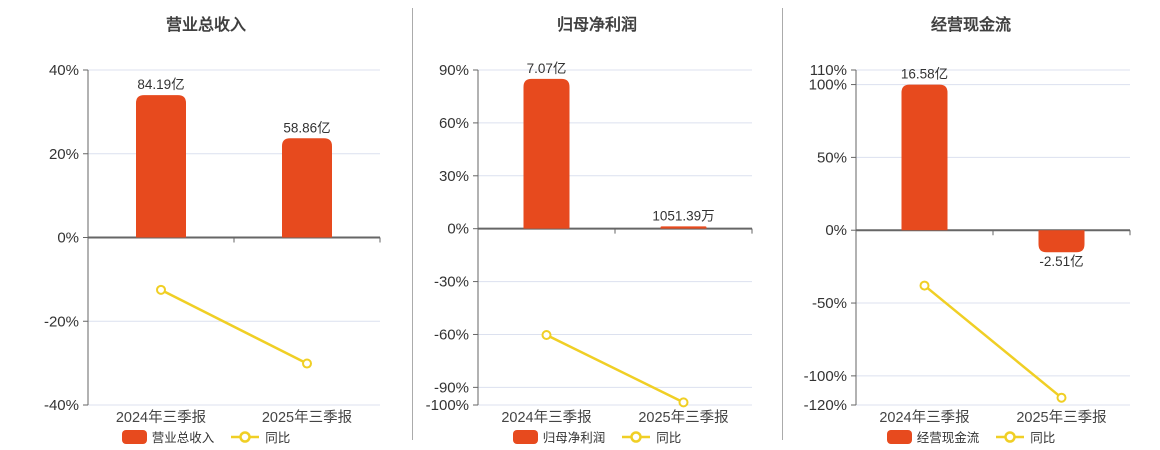 This screenshot has height=450, width=1160. I want to click on panel-title: 经营现金流, so click(970, 25).